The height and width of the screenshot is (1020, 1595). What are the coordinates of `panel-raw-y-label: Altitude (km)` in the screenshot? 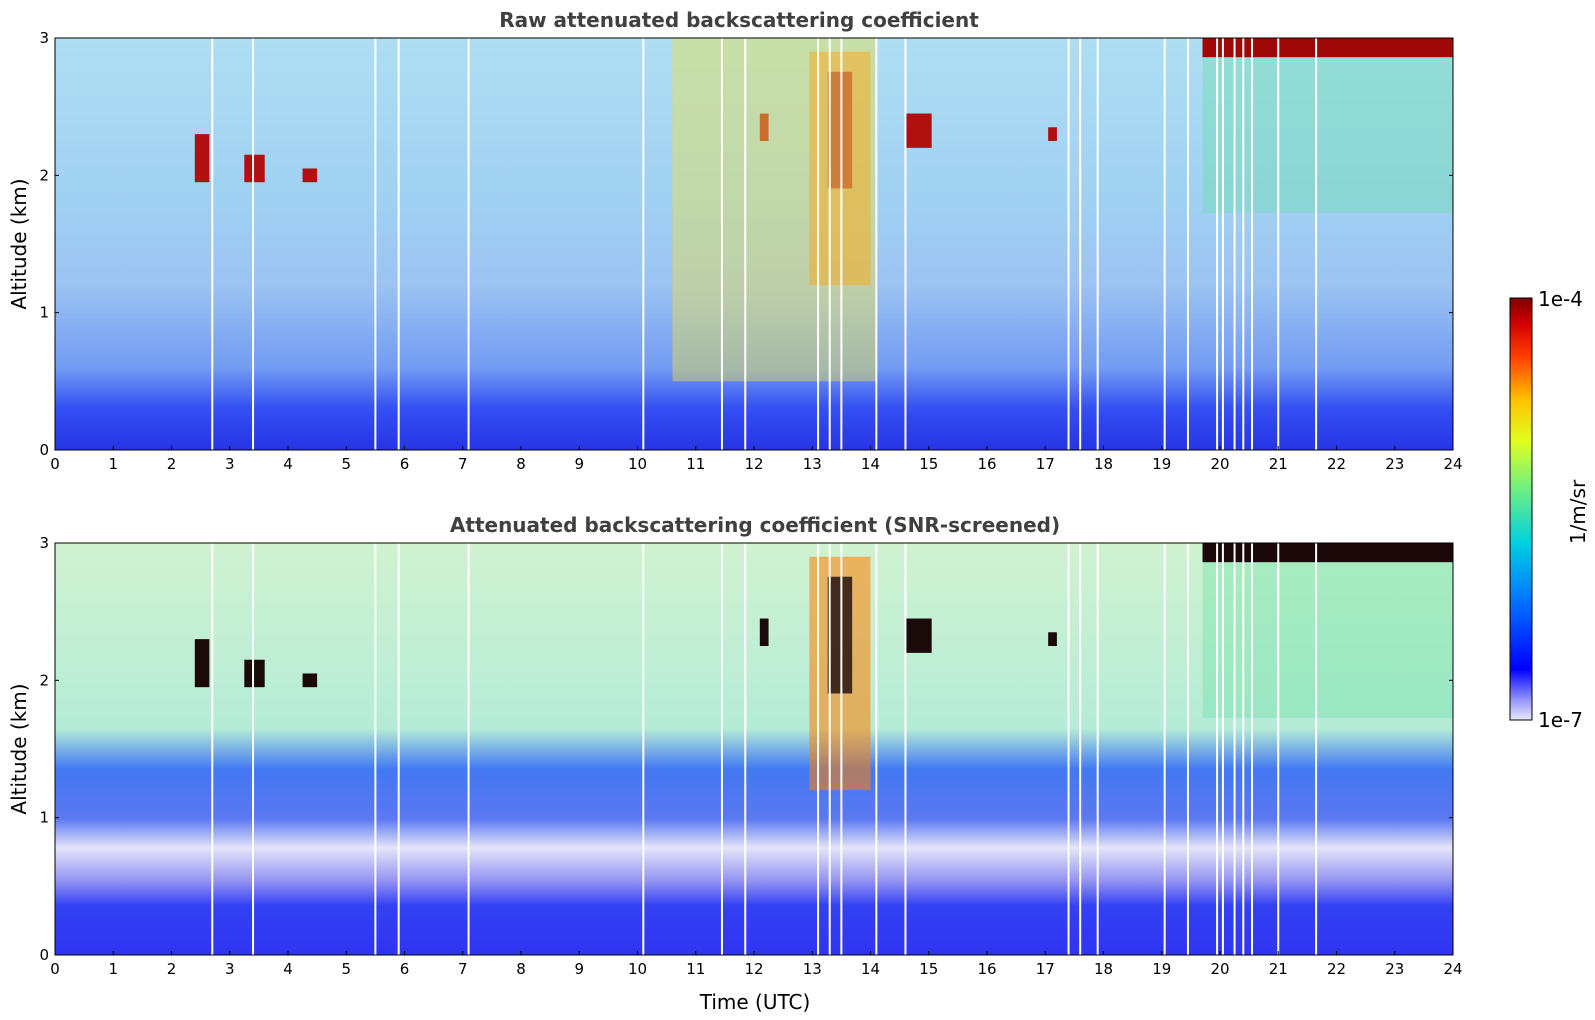 It's located at (19, 243).